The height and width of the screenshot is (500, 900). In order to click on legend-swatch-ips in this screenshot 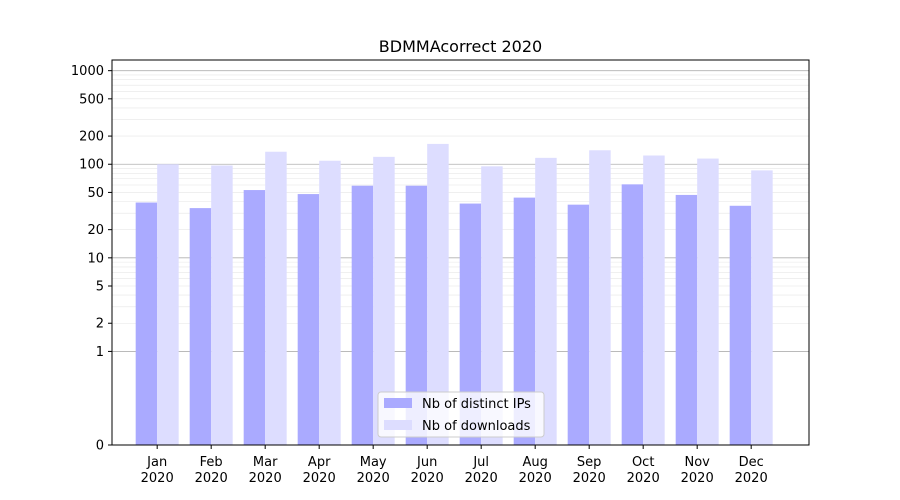, I will do `click(398, 403)`.